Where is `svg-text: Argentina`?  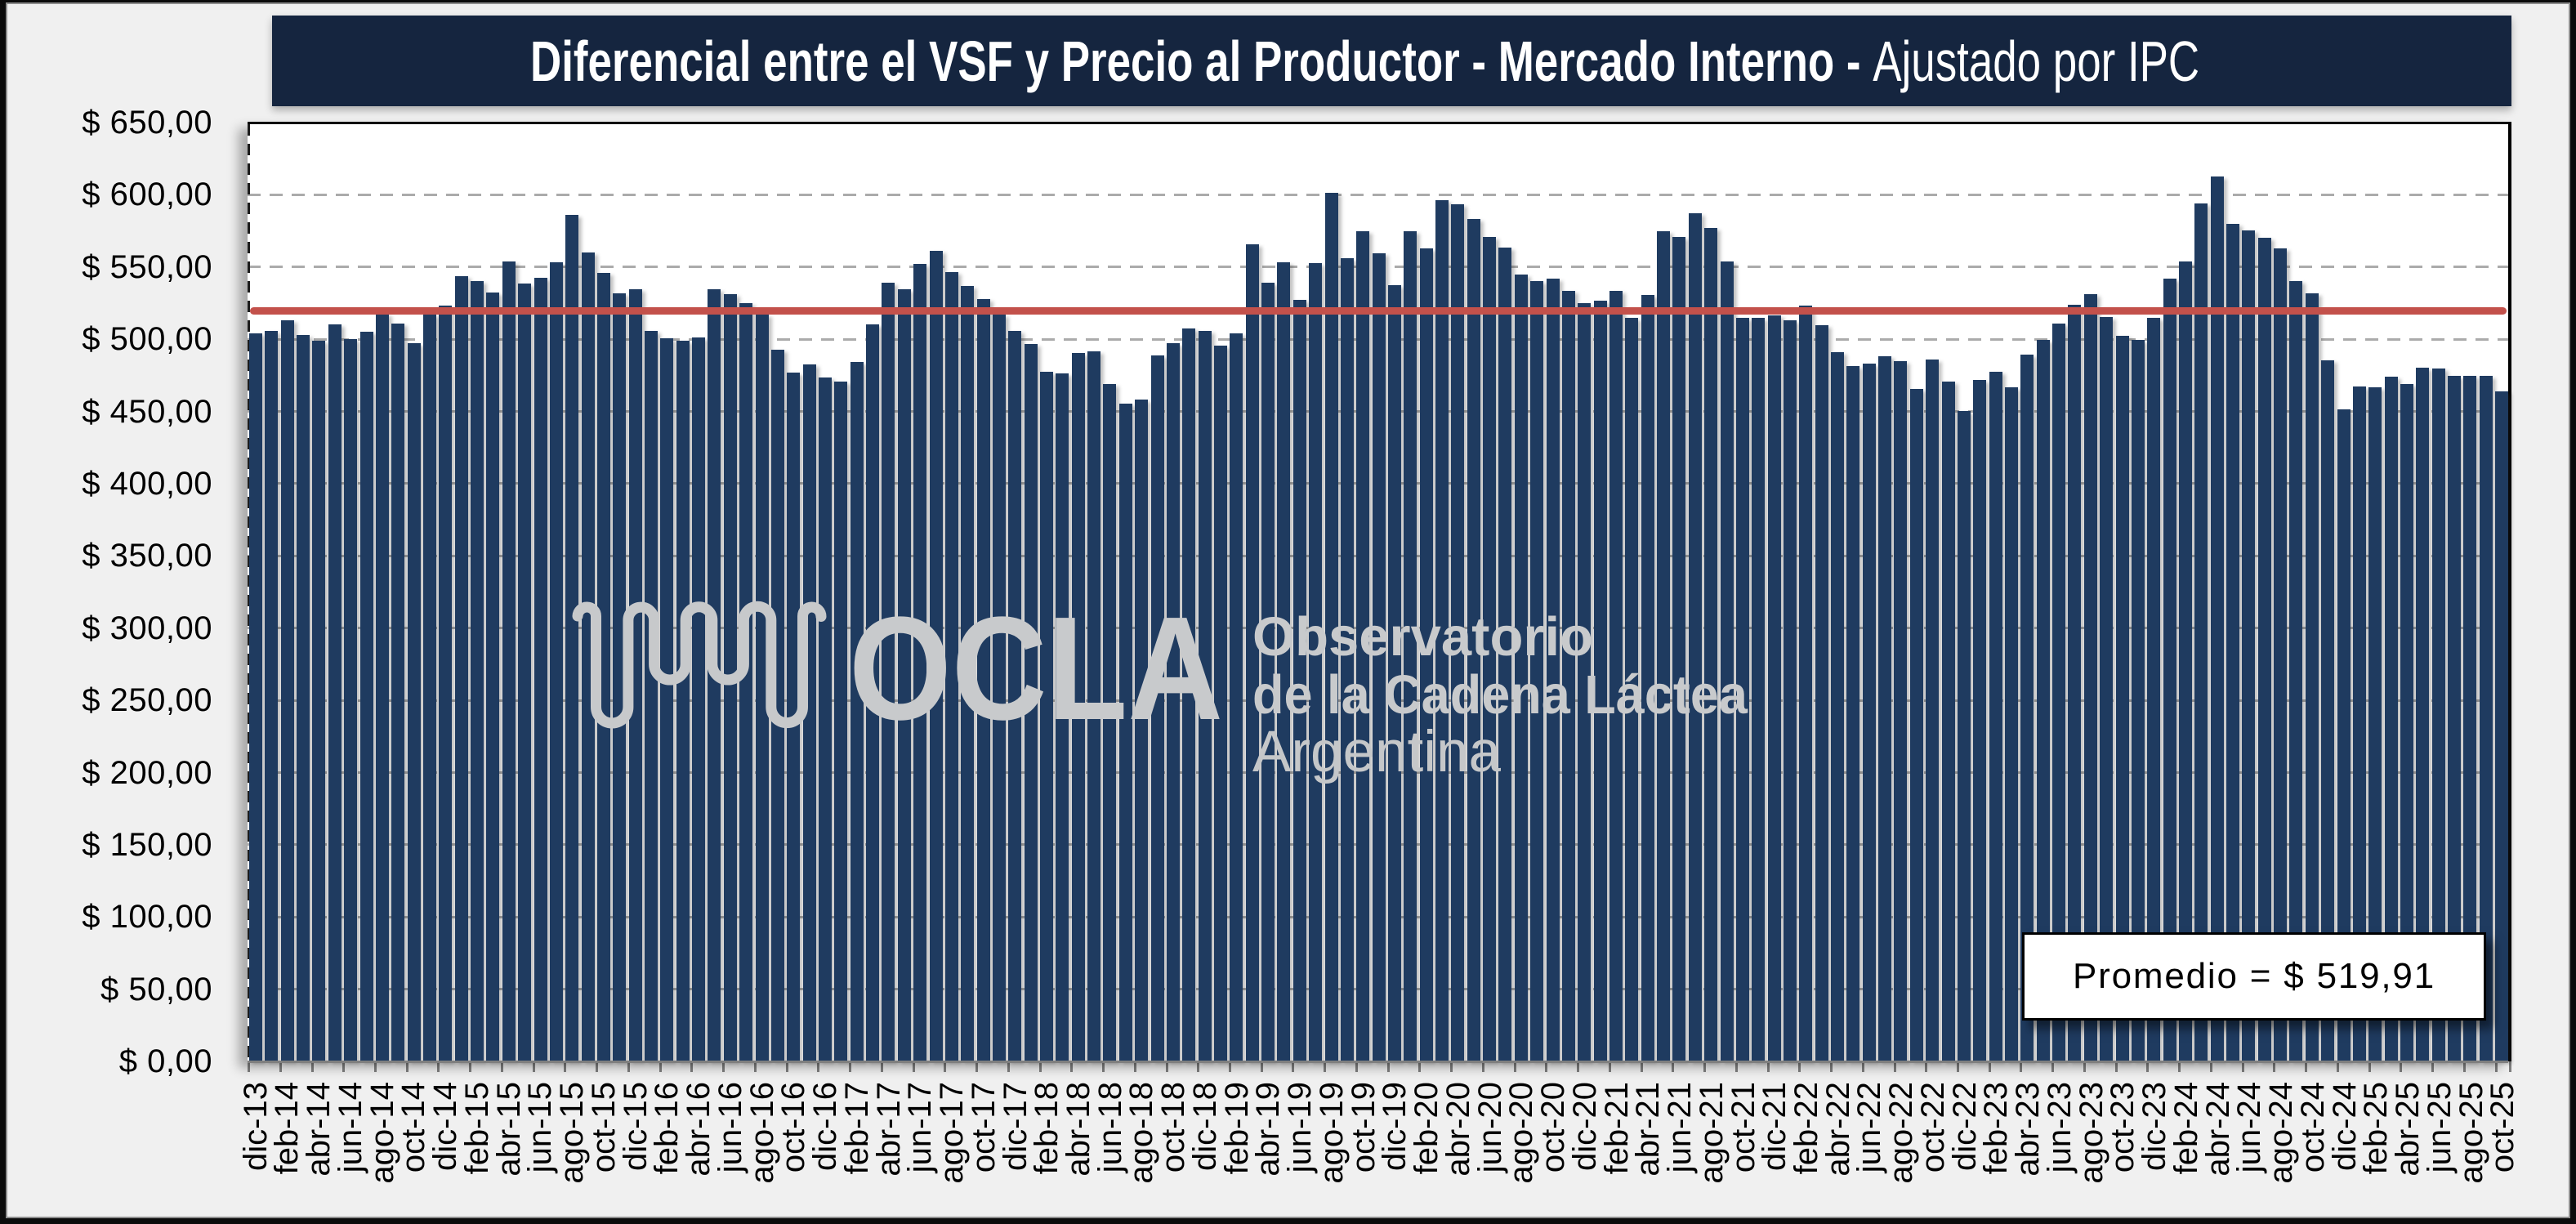 svg-text: Argentina is located at coordinates (1377, 752).